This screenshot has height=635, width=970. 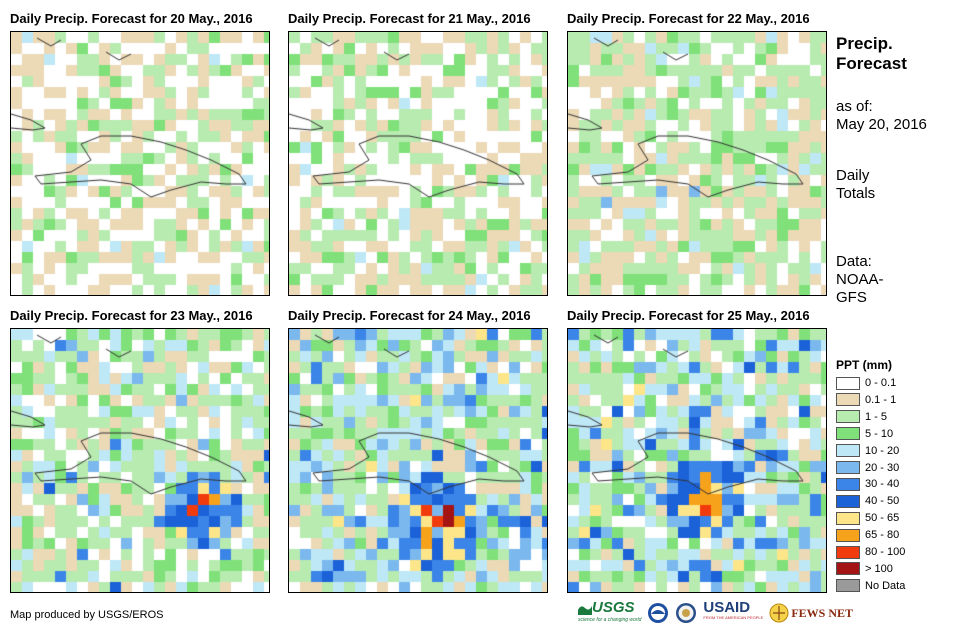 What do you see at coordinates (879, 568) in the screenshot?
I see `legend-label: > 100` at bounding box center [879, 568].